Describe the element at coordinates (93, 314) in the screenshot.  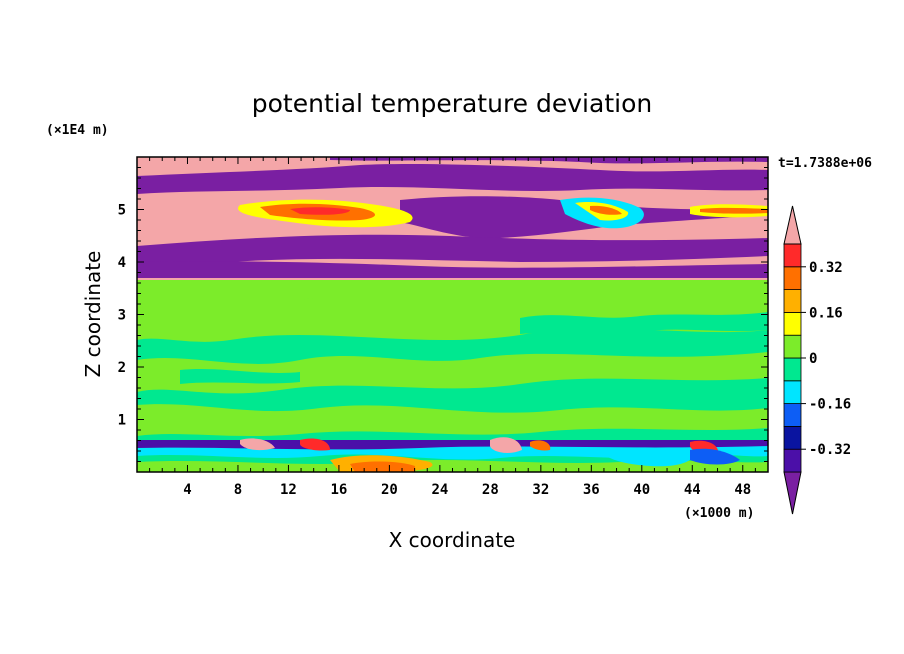
I see `y-axis-label: Z coordinate` at that location.